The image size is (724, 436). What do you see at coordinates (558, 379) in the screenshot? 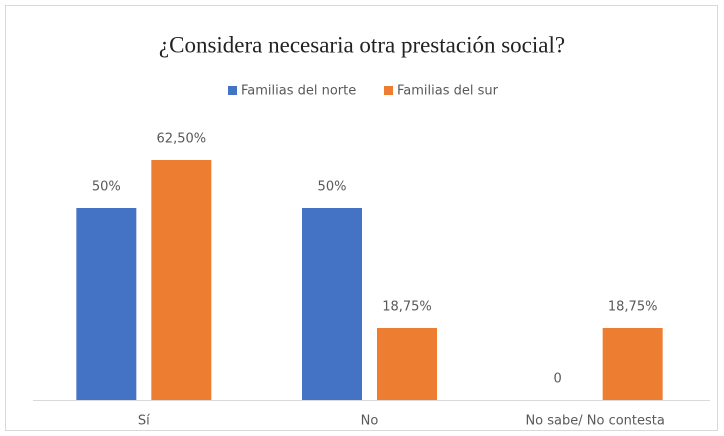
I see `data-label: 0` at bounding box center [558, 379].